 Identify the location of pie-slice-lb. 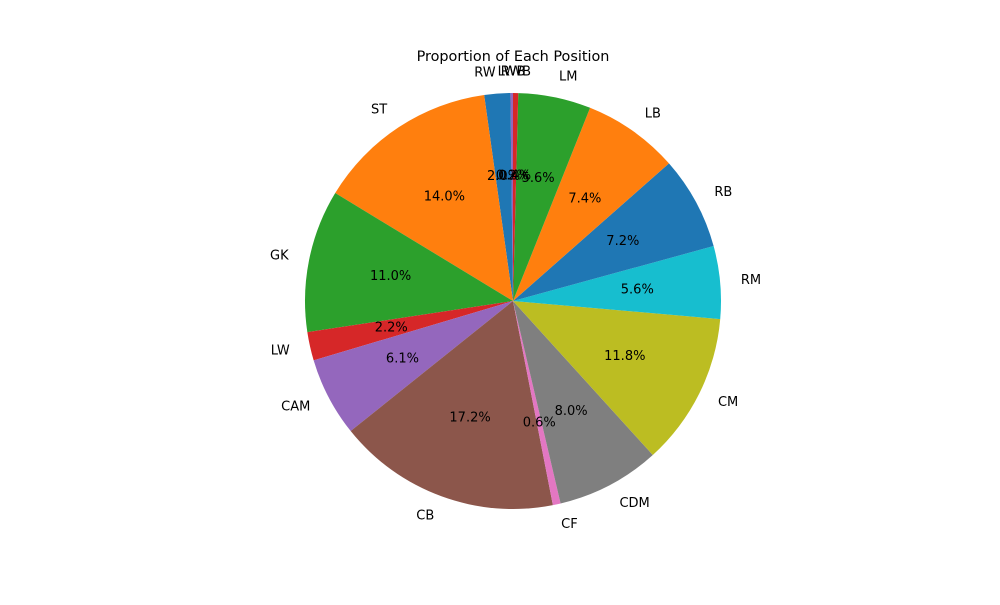
(591, 204).